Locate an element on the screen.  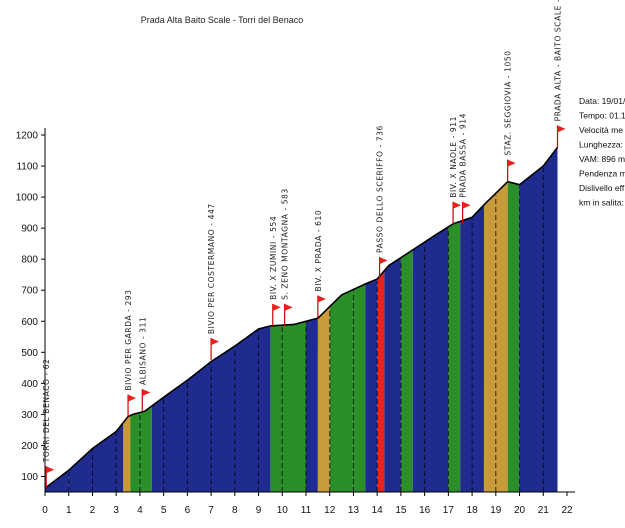
waypoint-label-10: STAZ. SEGGIOVIA - 1050 is located at coordinates (508, 102).